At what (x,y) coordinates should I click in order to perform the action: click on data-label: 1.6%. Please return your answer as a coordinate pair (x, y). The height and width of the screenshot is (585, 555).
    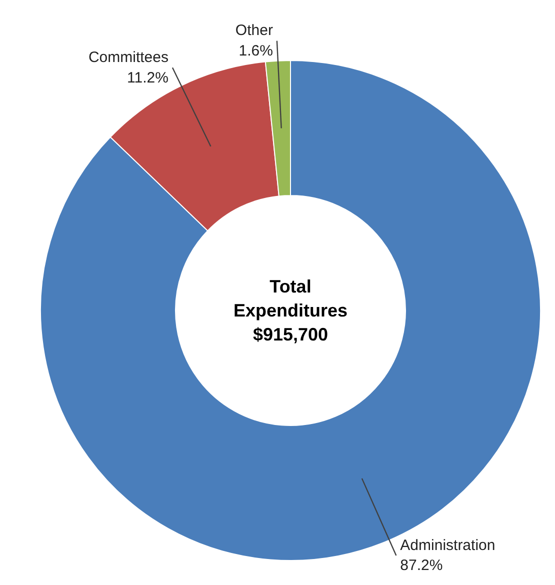
    Looking at the image, I should click on (255, 51).